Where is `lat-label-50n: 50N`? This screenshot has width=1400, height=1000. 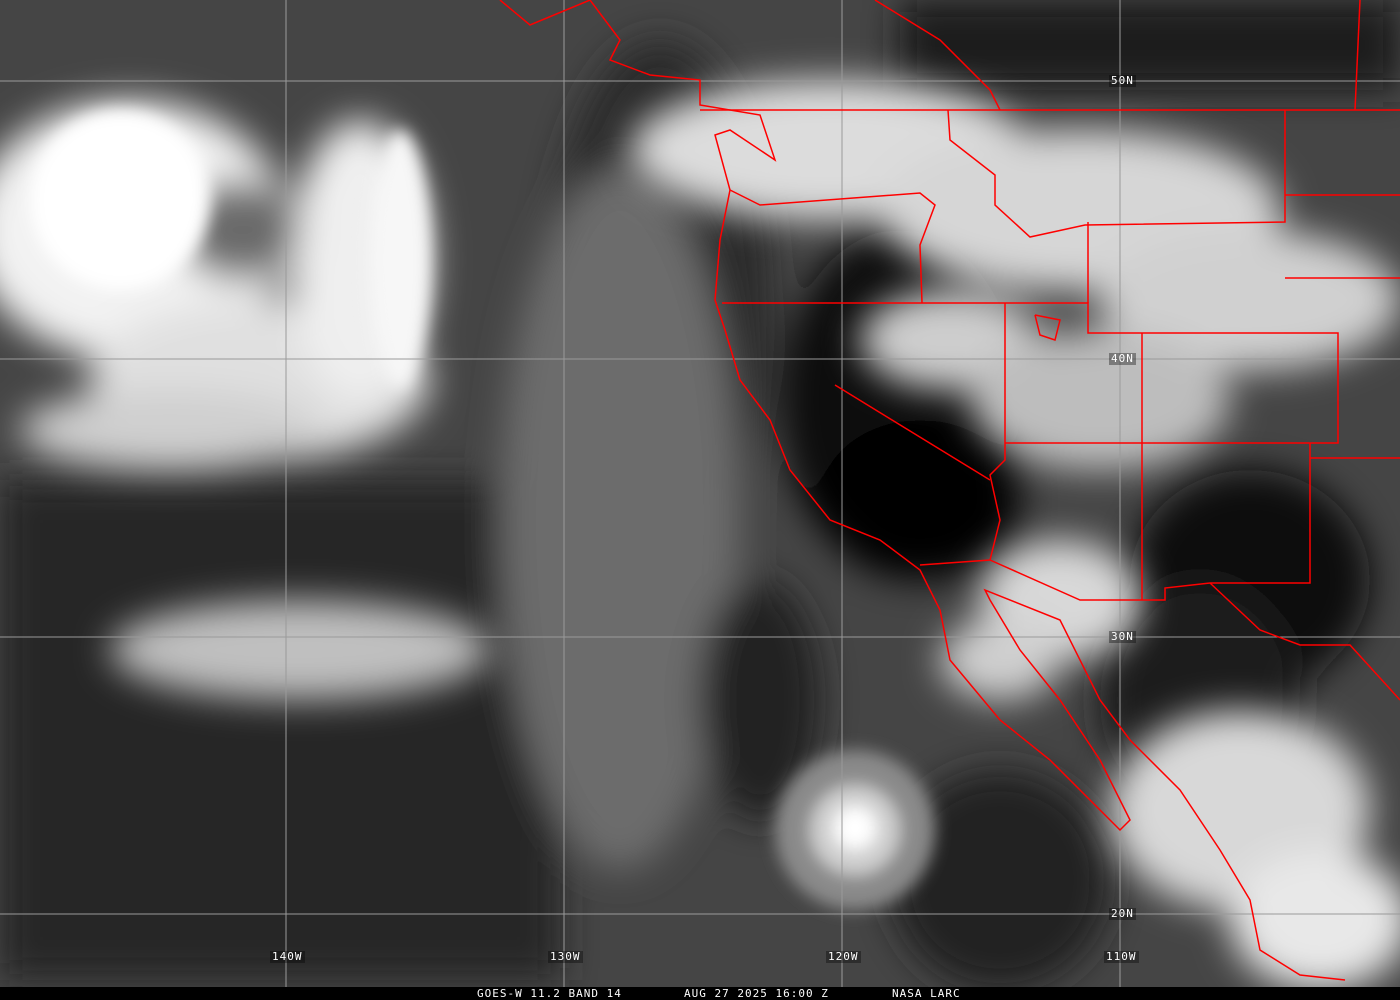
lat-label-50n: 50N is located at coordinates (1122, 80).